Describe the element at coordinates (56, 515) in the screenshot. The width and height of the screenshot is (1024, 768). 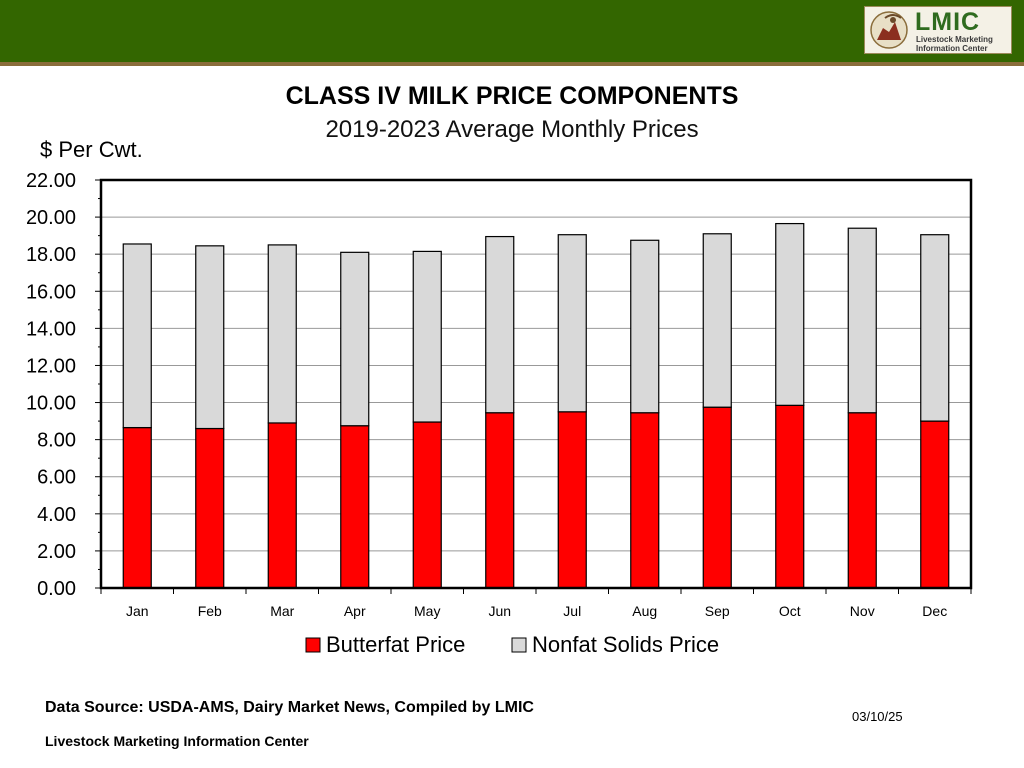
I see `y-tick-label: 4.00` at that location.